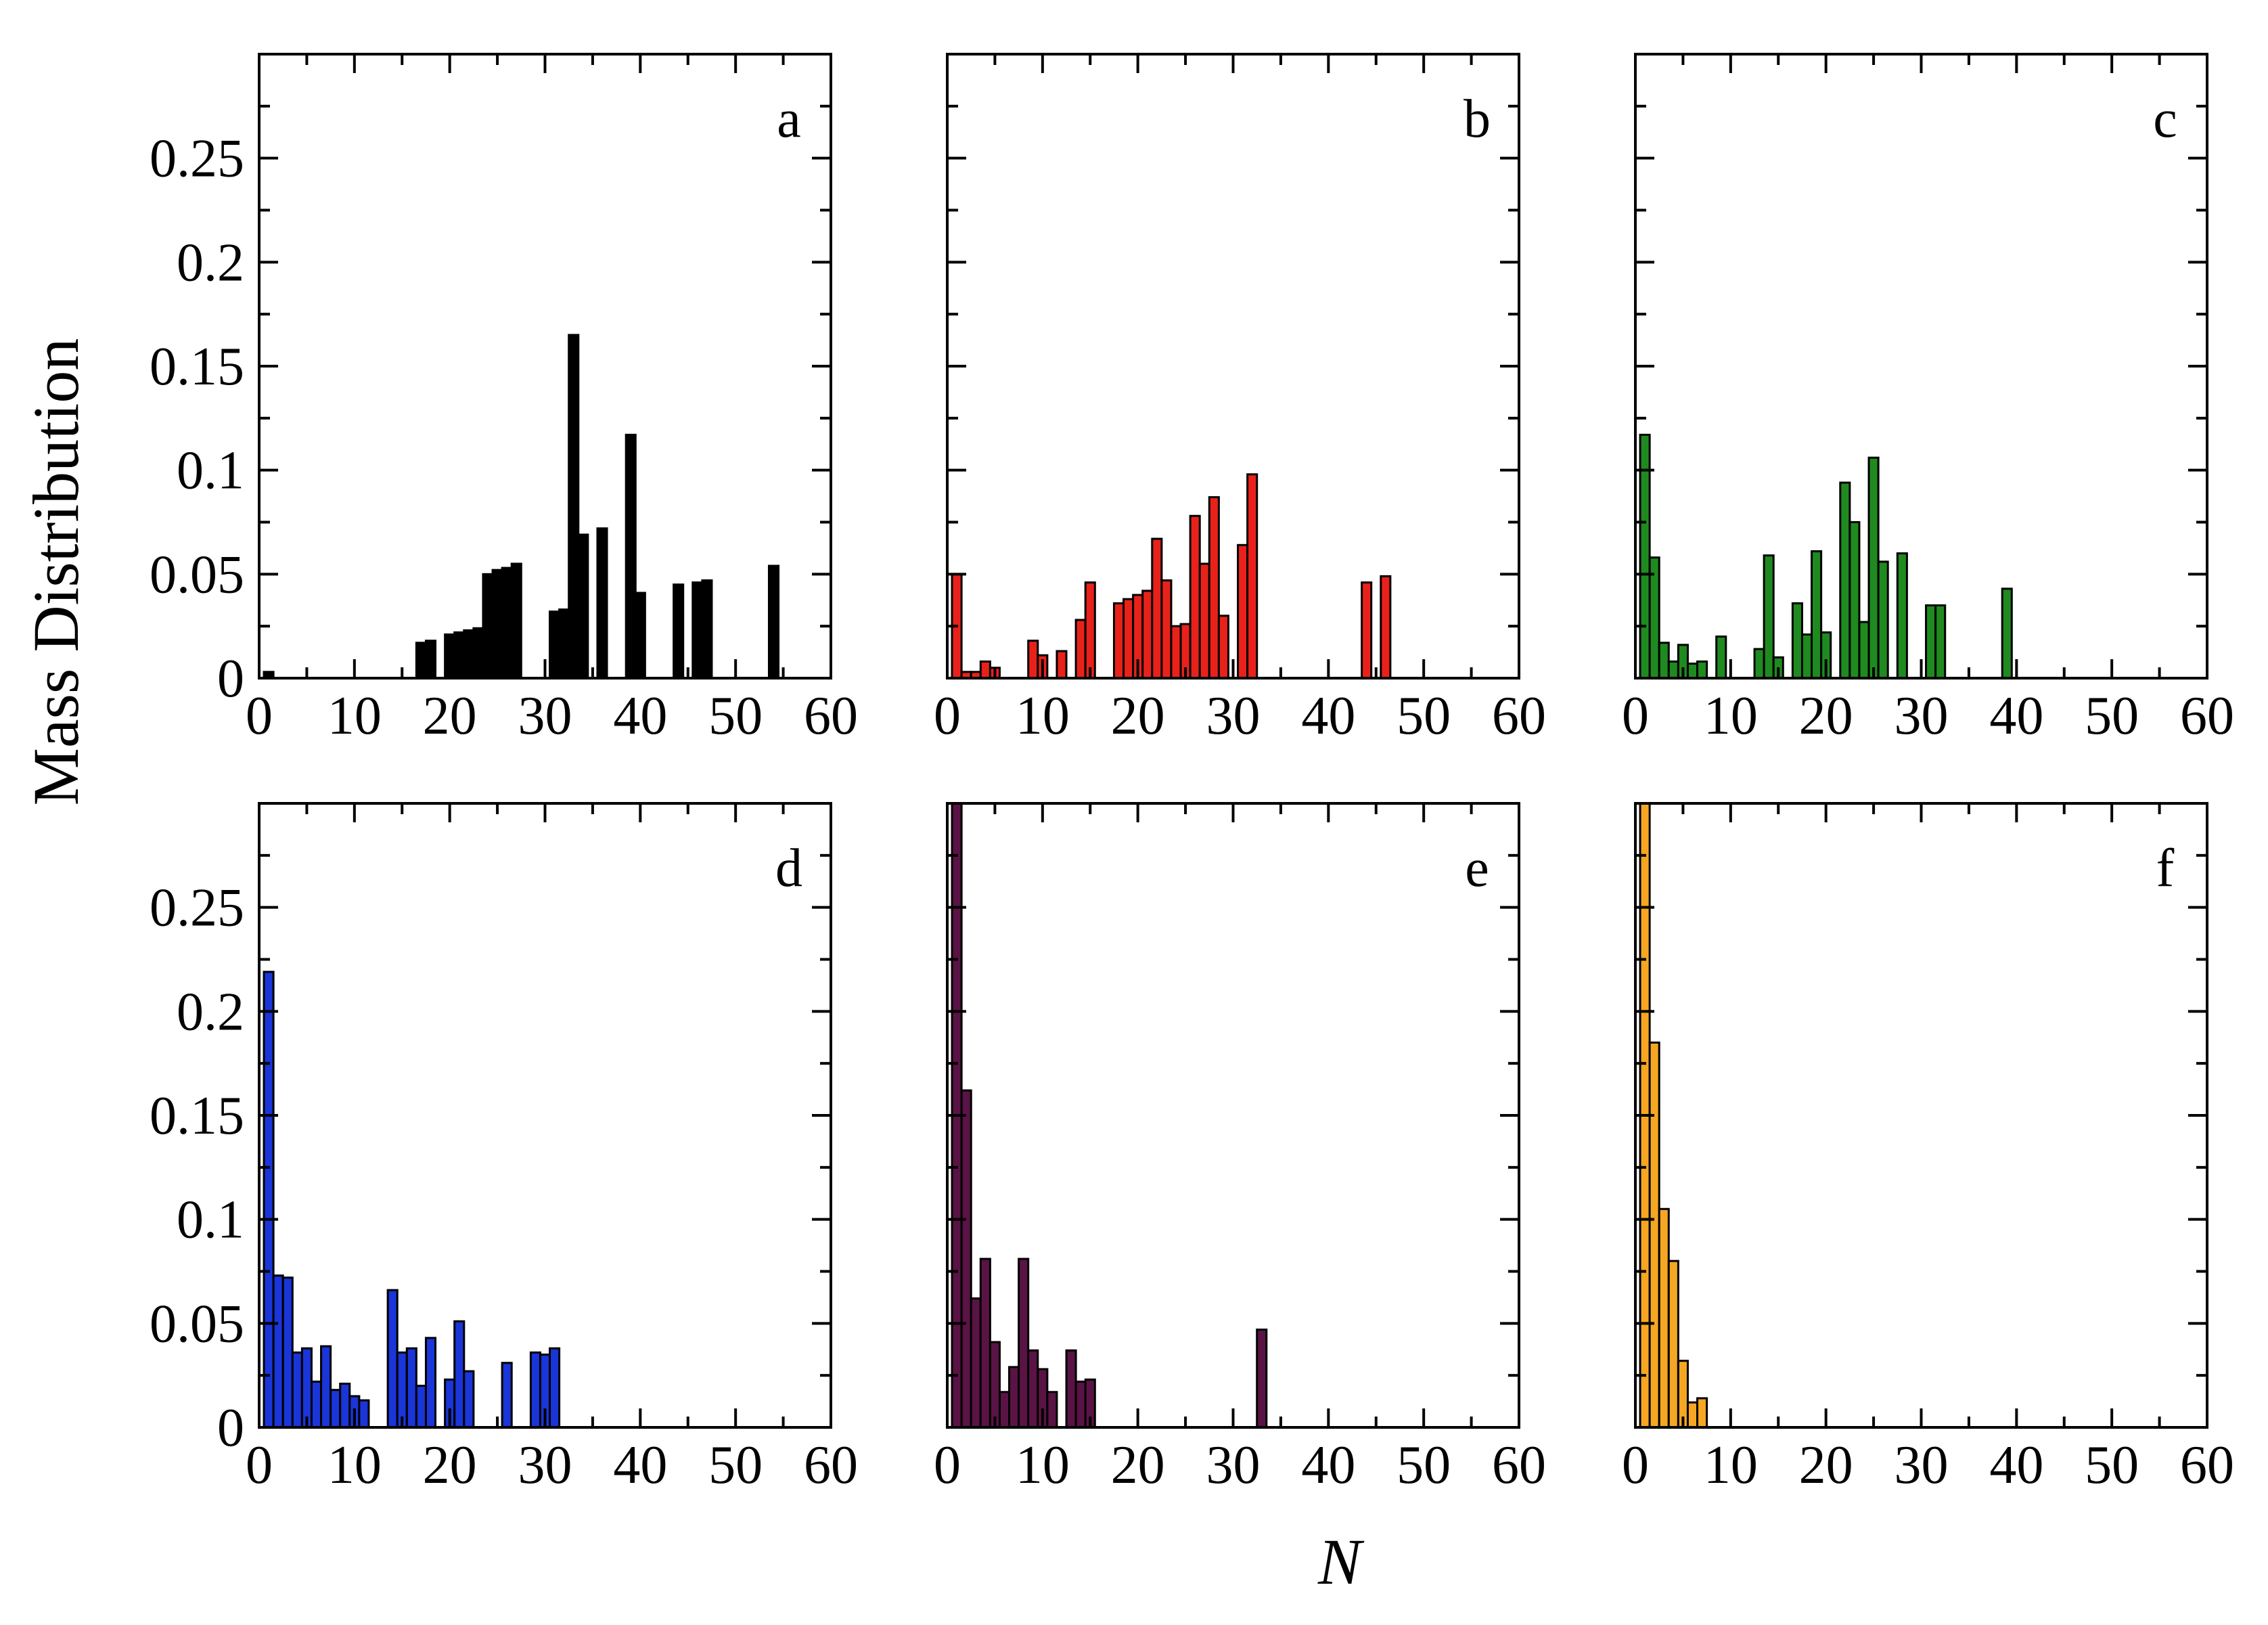  What do you see at coordinates (788, 868) in the screenshot?
I see `panel-letter: d` at bounding box center [788, 868].